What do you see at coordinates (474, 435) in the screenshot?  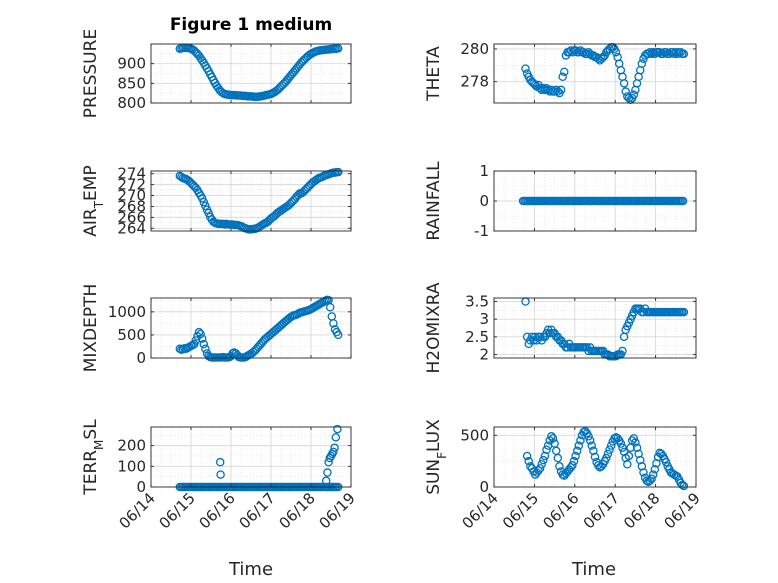 I see `y-tick-label: 500` at bounding box center [474, 435].